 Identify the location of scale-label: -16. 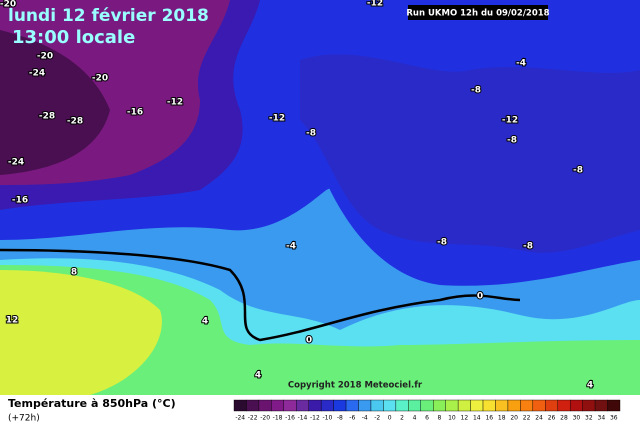
(290, 418).